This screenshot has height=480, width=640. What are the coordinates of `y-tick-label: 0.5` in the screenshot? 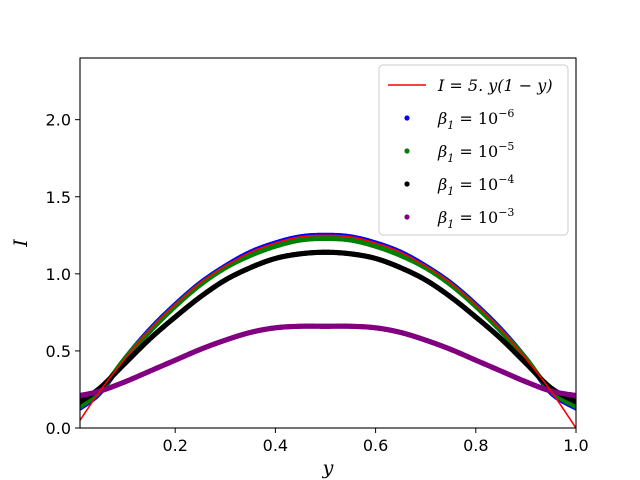 It's located at (58, 351).